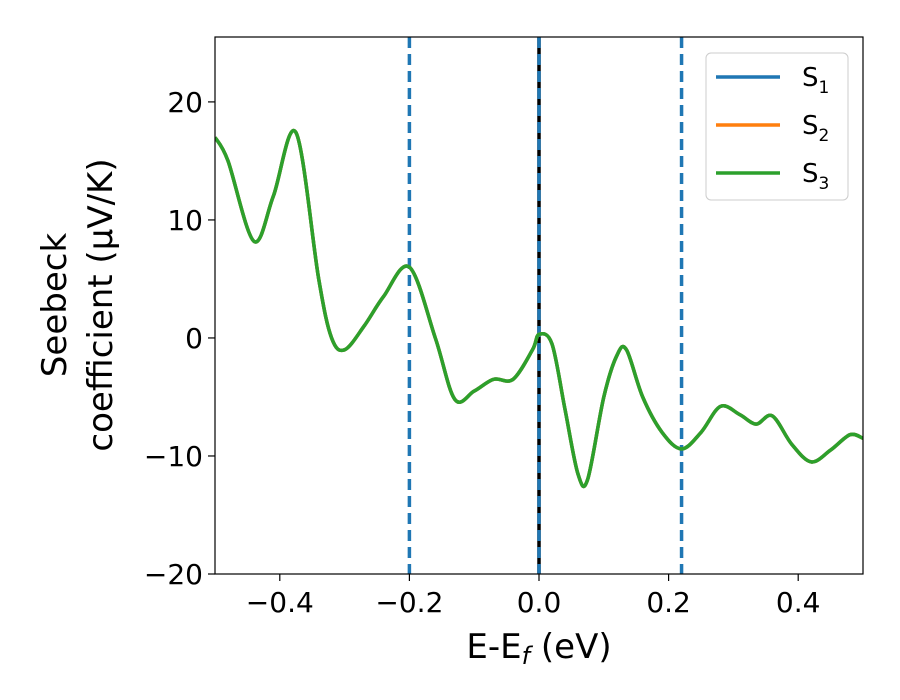 The image size is (900, 700). What do you see at coordinates (280, 602) in the screenshot?
I see `x-tick-label: −0.4` at bounding box center [280, 602].